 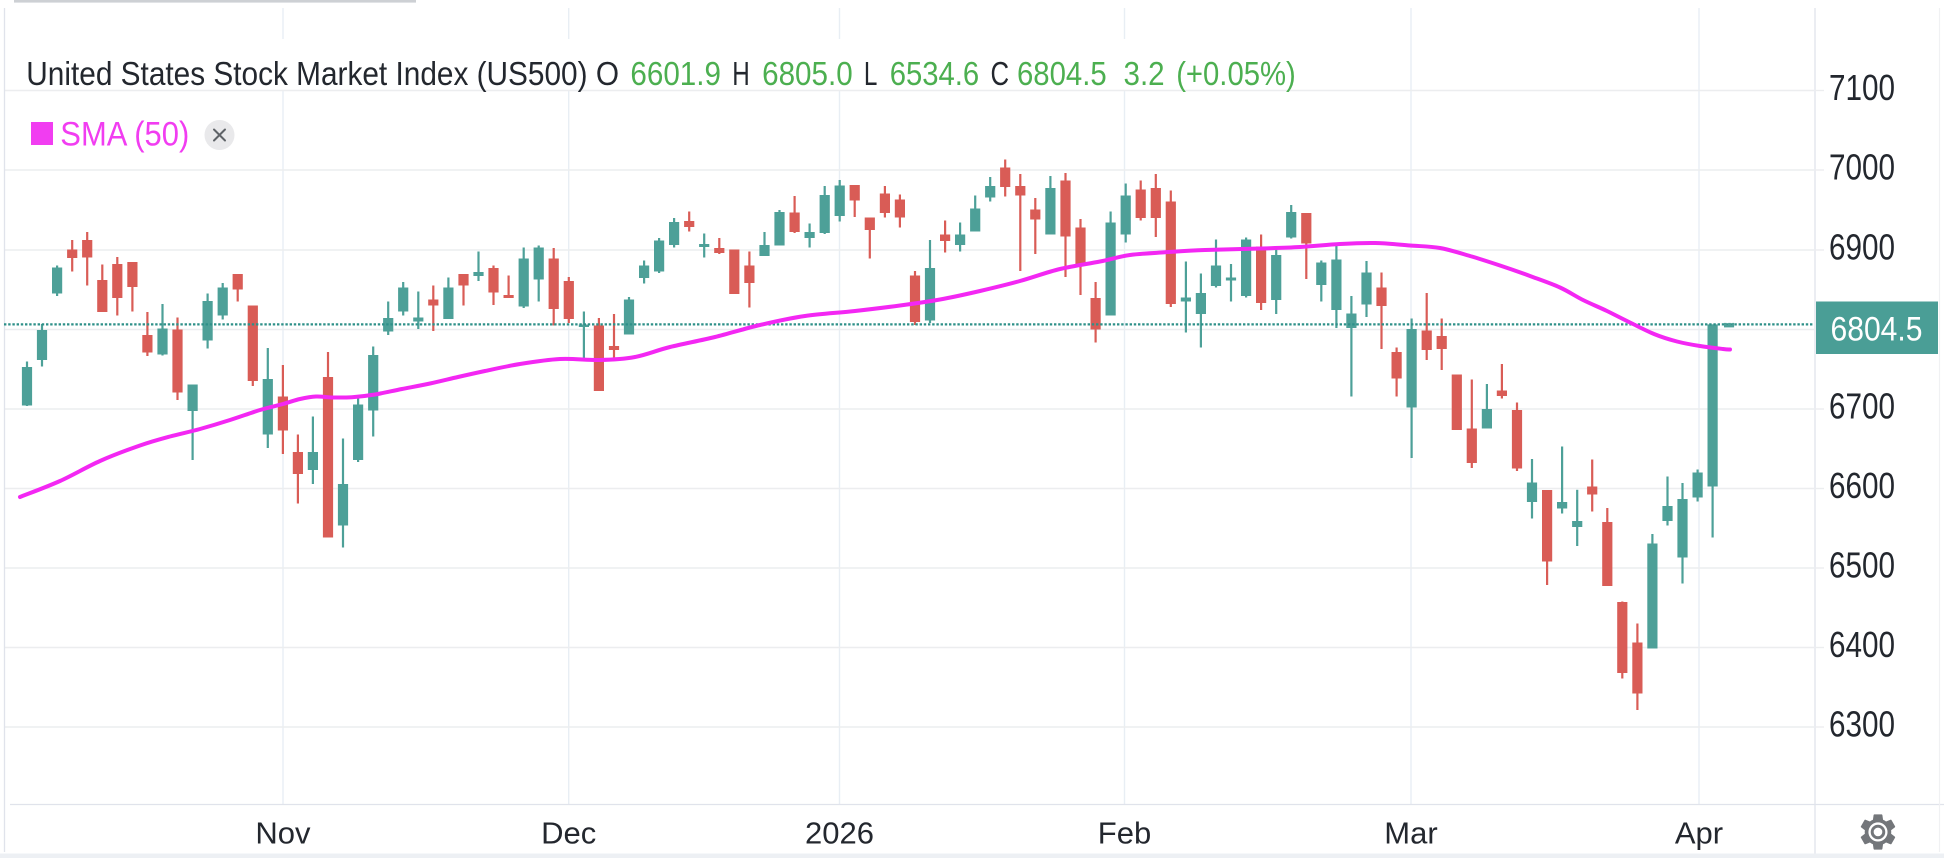 I want to click on svg-text: L, so click(x=871, y=73).